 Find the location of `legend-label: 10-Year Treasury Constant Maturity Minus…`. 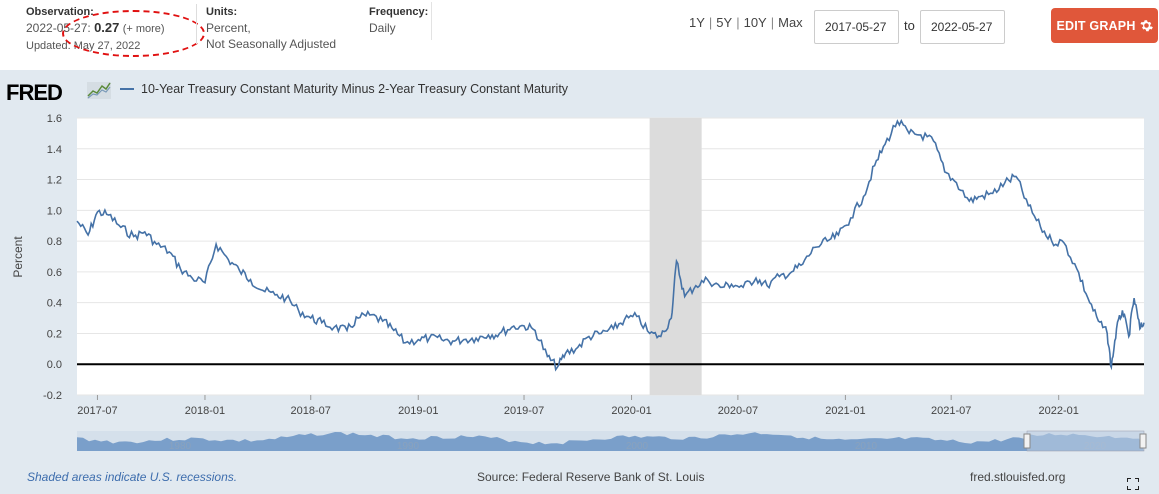

legend-label: 10-Year Treasury Constant Maturity Minus… is located at coordinates (355, 89).